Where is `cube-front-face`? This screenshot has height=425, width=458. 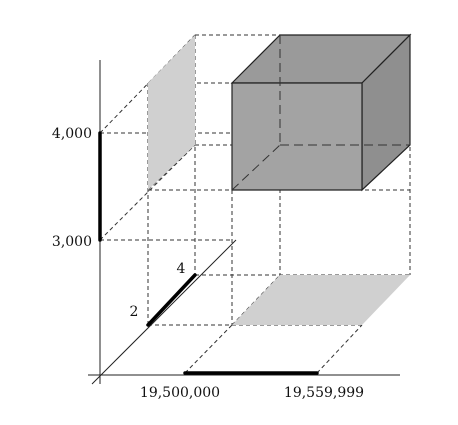
cube-front-face is located at coordinates (297, 136).